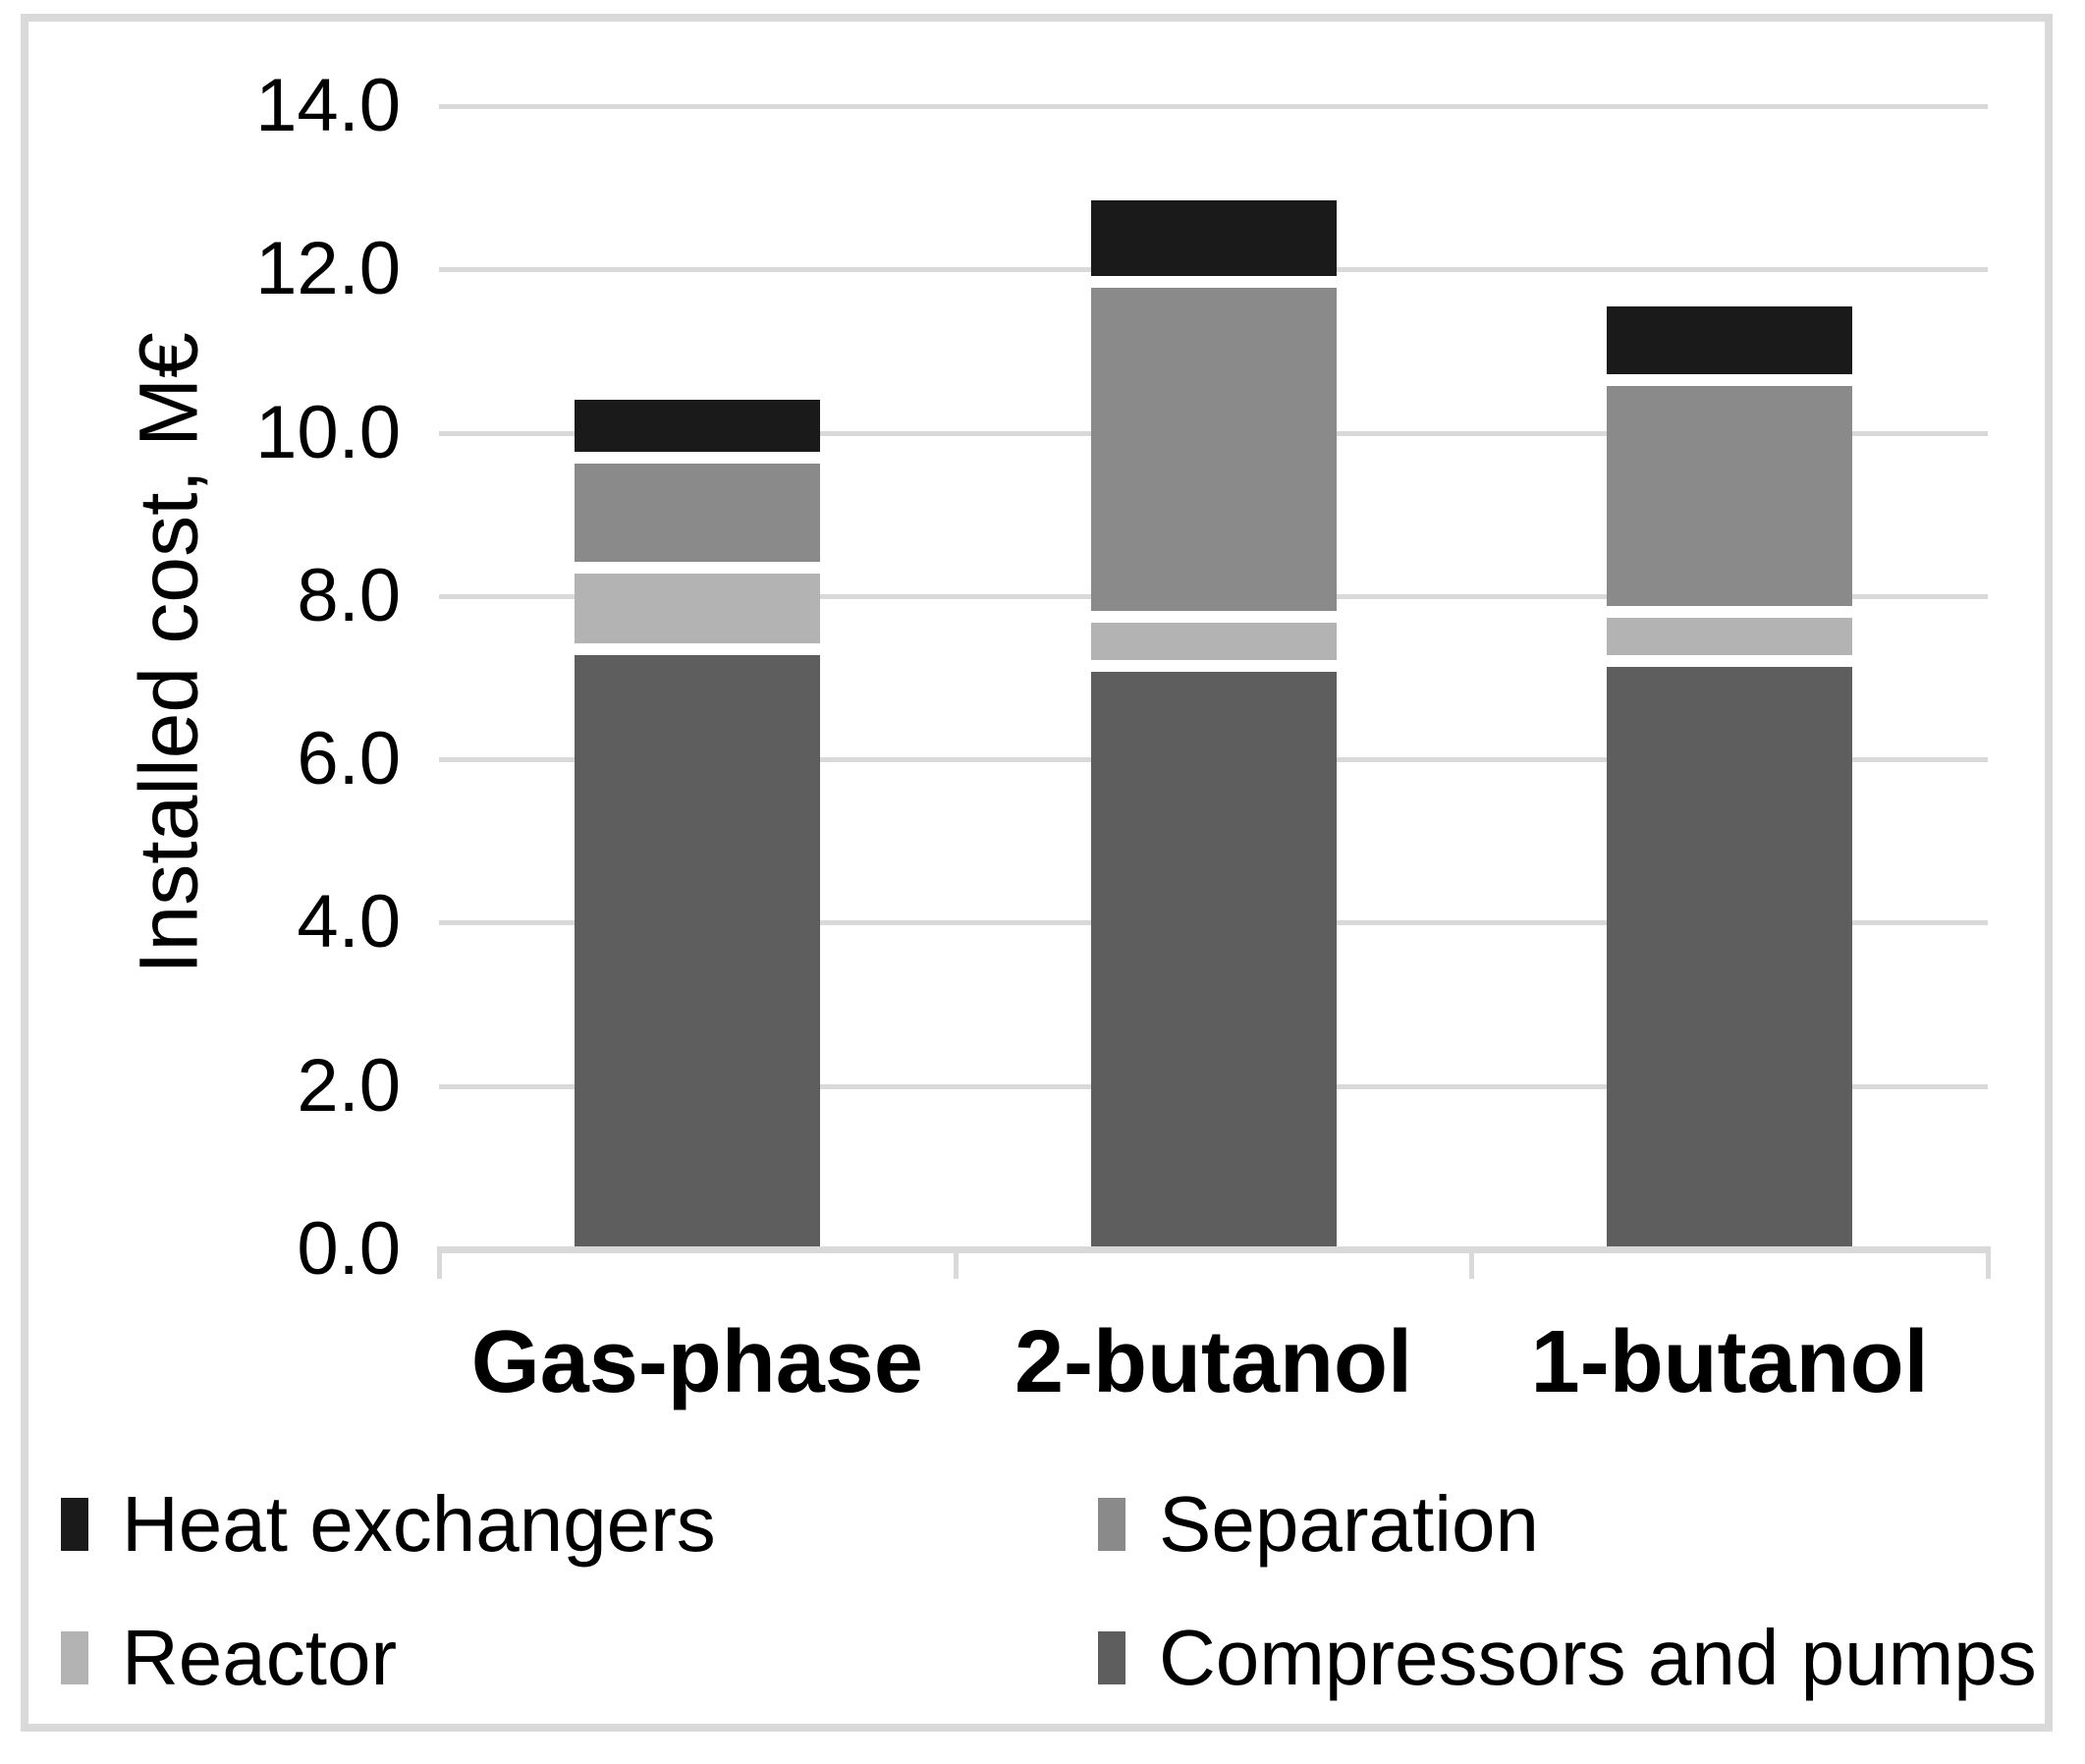  Describe the element at coordinates (328, 105) in the screenshot. I see `y-tick-label: 14.0` at that location.